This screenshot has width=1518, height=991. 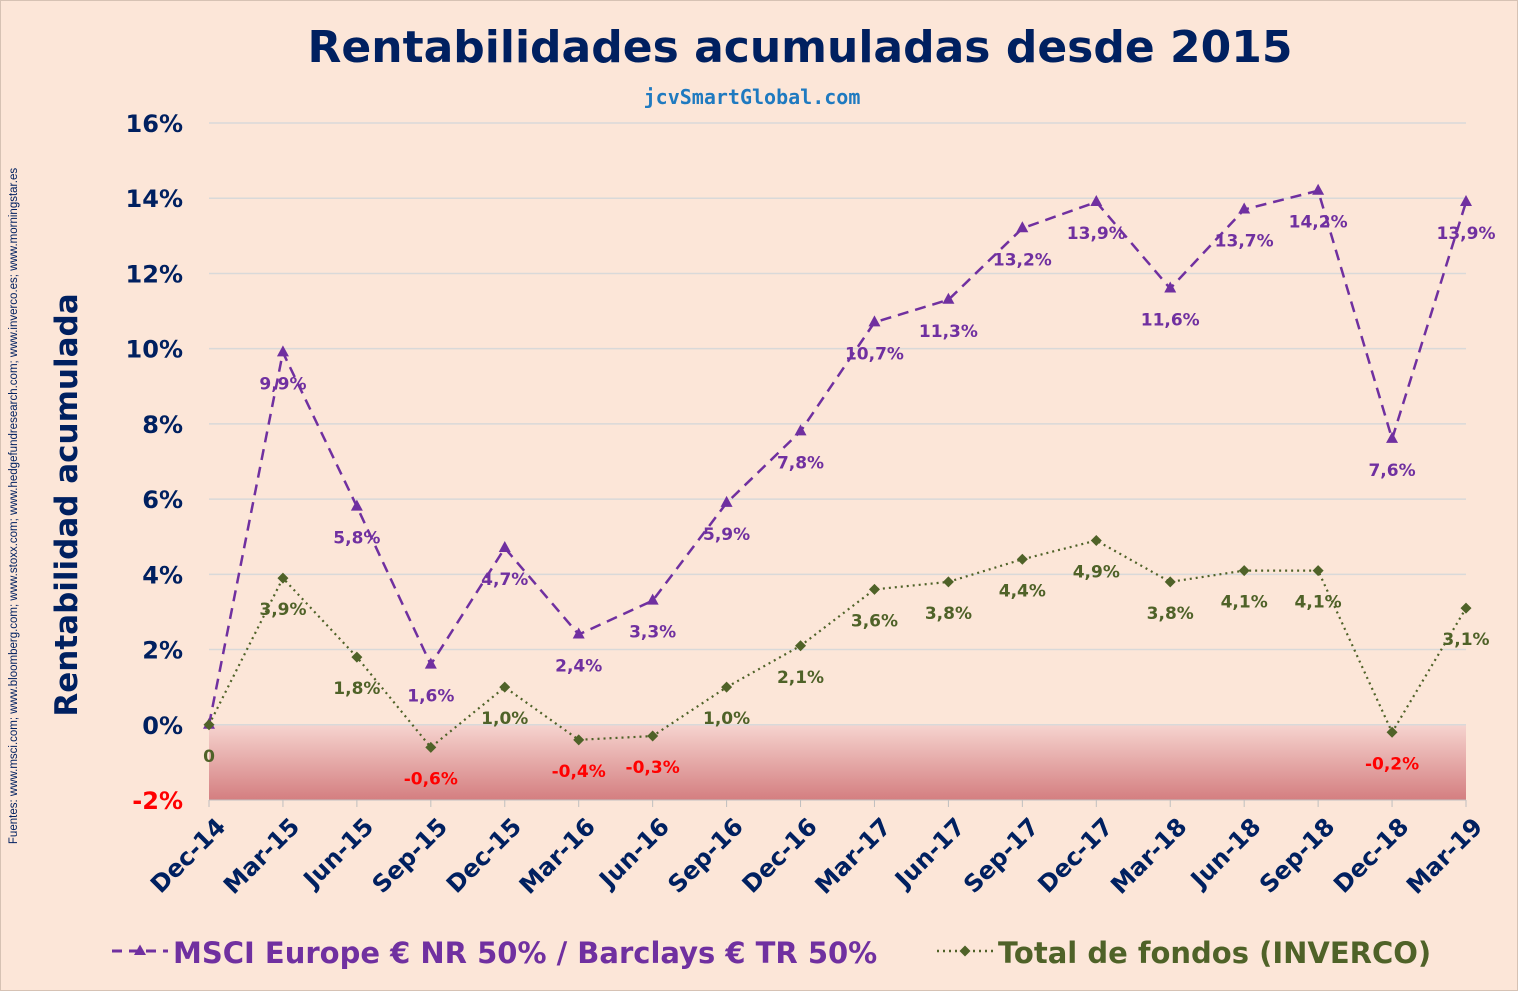 What do you see at coordinates (356, 689) in the screenshot?
I see `data-label: 1,8%` at bounding box center [356, 689].